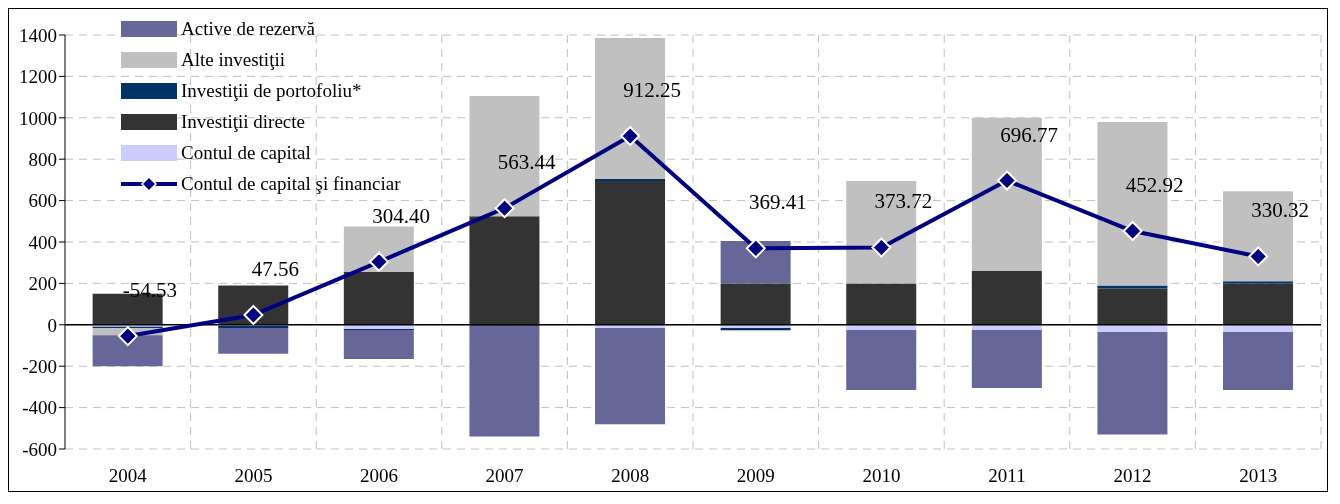  Describe the element at coordinates (1280, 210) in the screenshot. I see `data-label: 330.32` at that location.